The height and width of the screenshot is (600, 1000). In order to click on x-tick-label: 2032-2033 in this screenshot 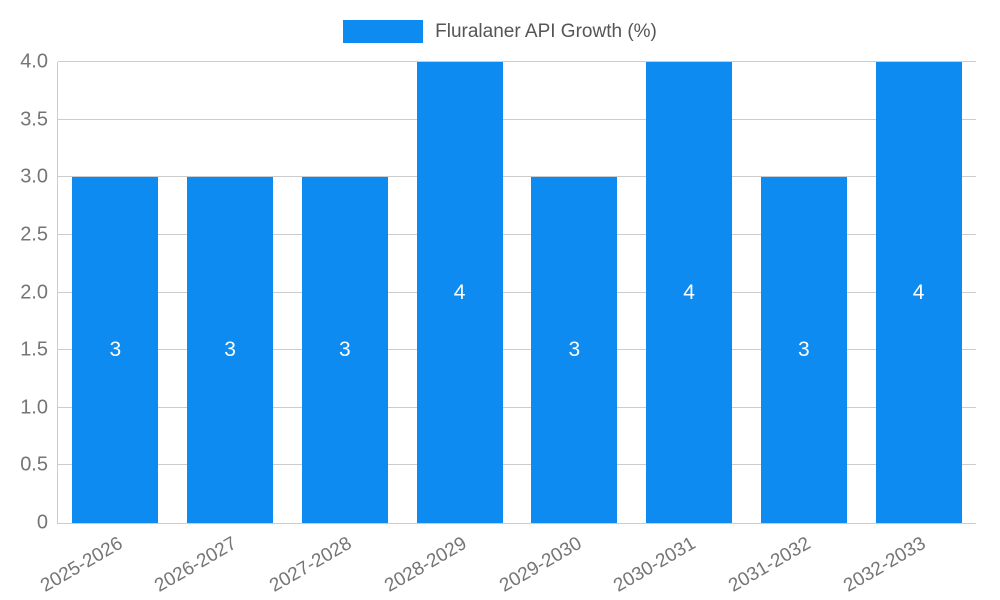, I will do `click(884, 565)`.